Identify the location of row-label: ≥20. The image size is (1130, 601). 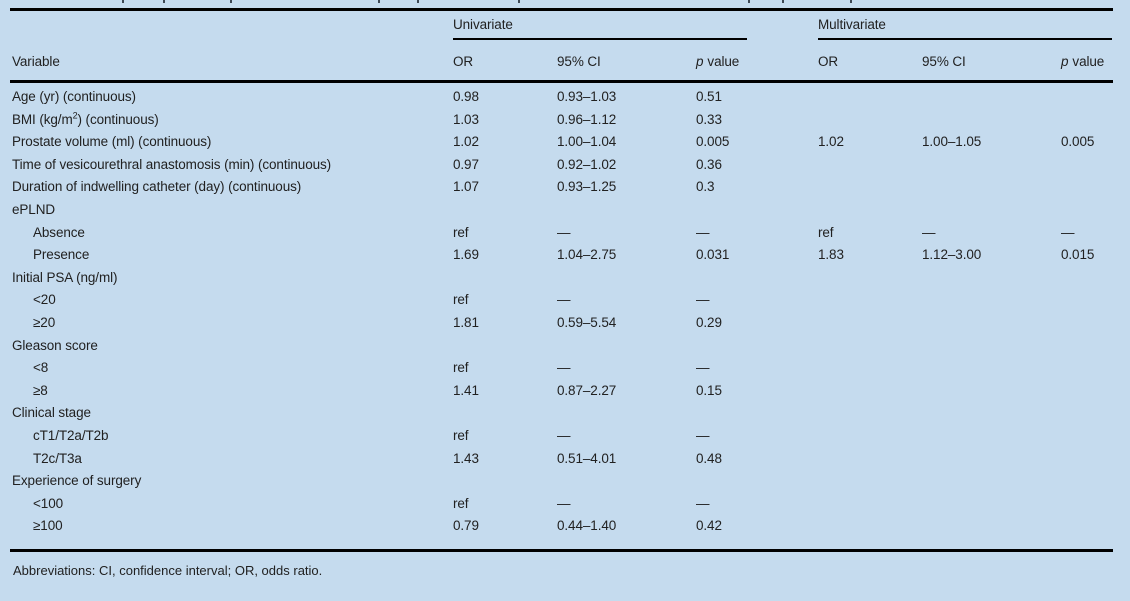
(44, 322).